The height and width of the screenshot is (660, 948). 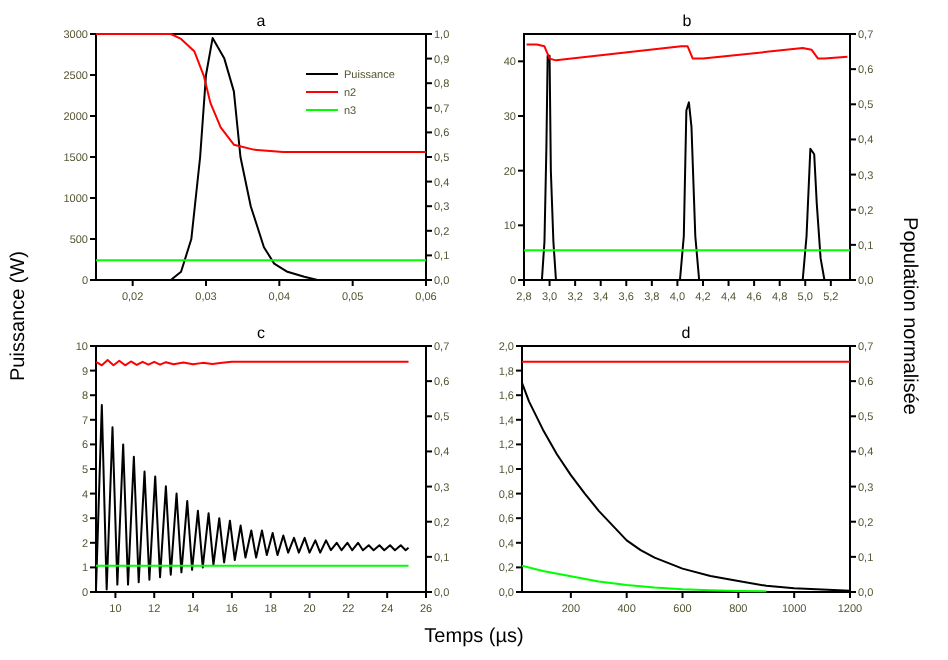 What do you see at coordinates (909, 316) in the screenshot?
I see `y2-axis-title: Population normalisée` at bounding box center [909, 316].